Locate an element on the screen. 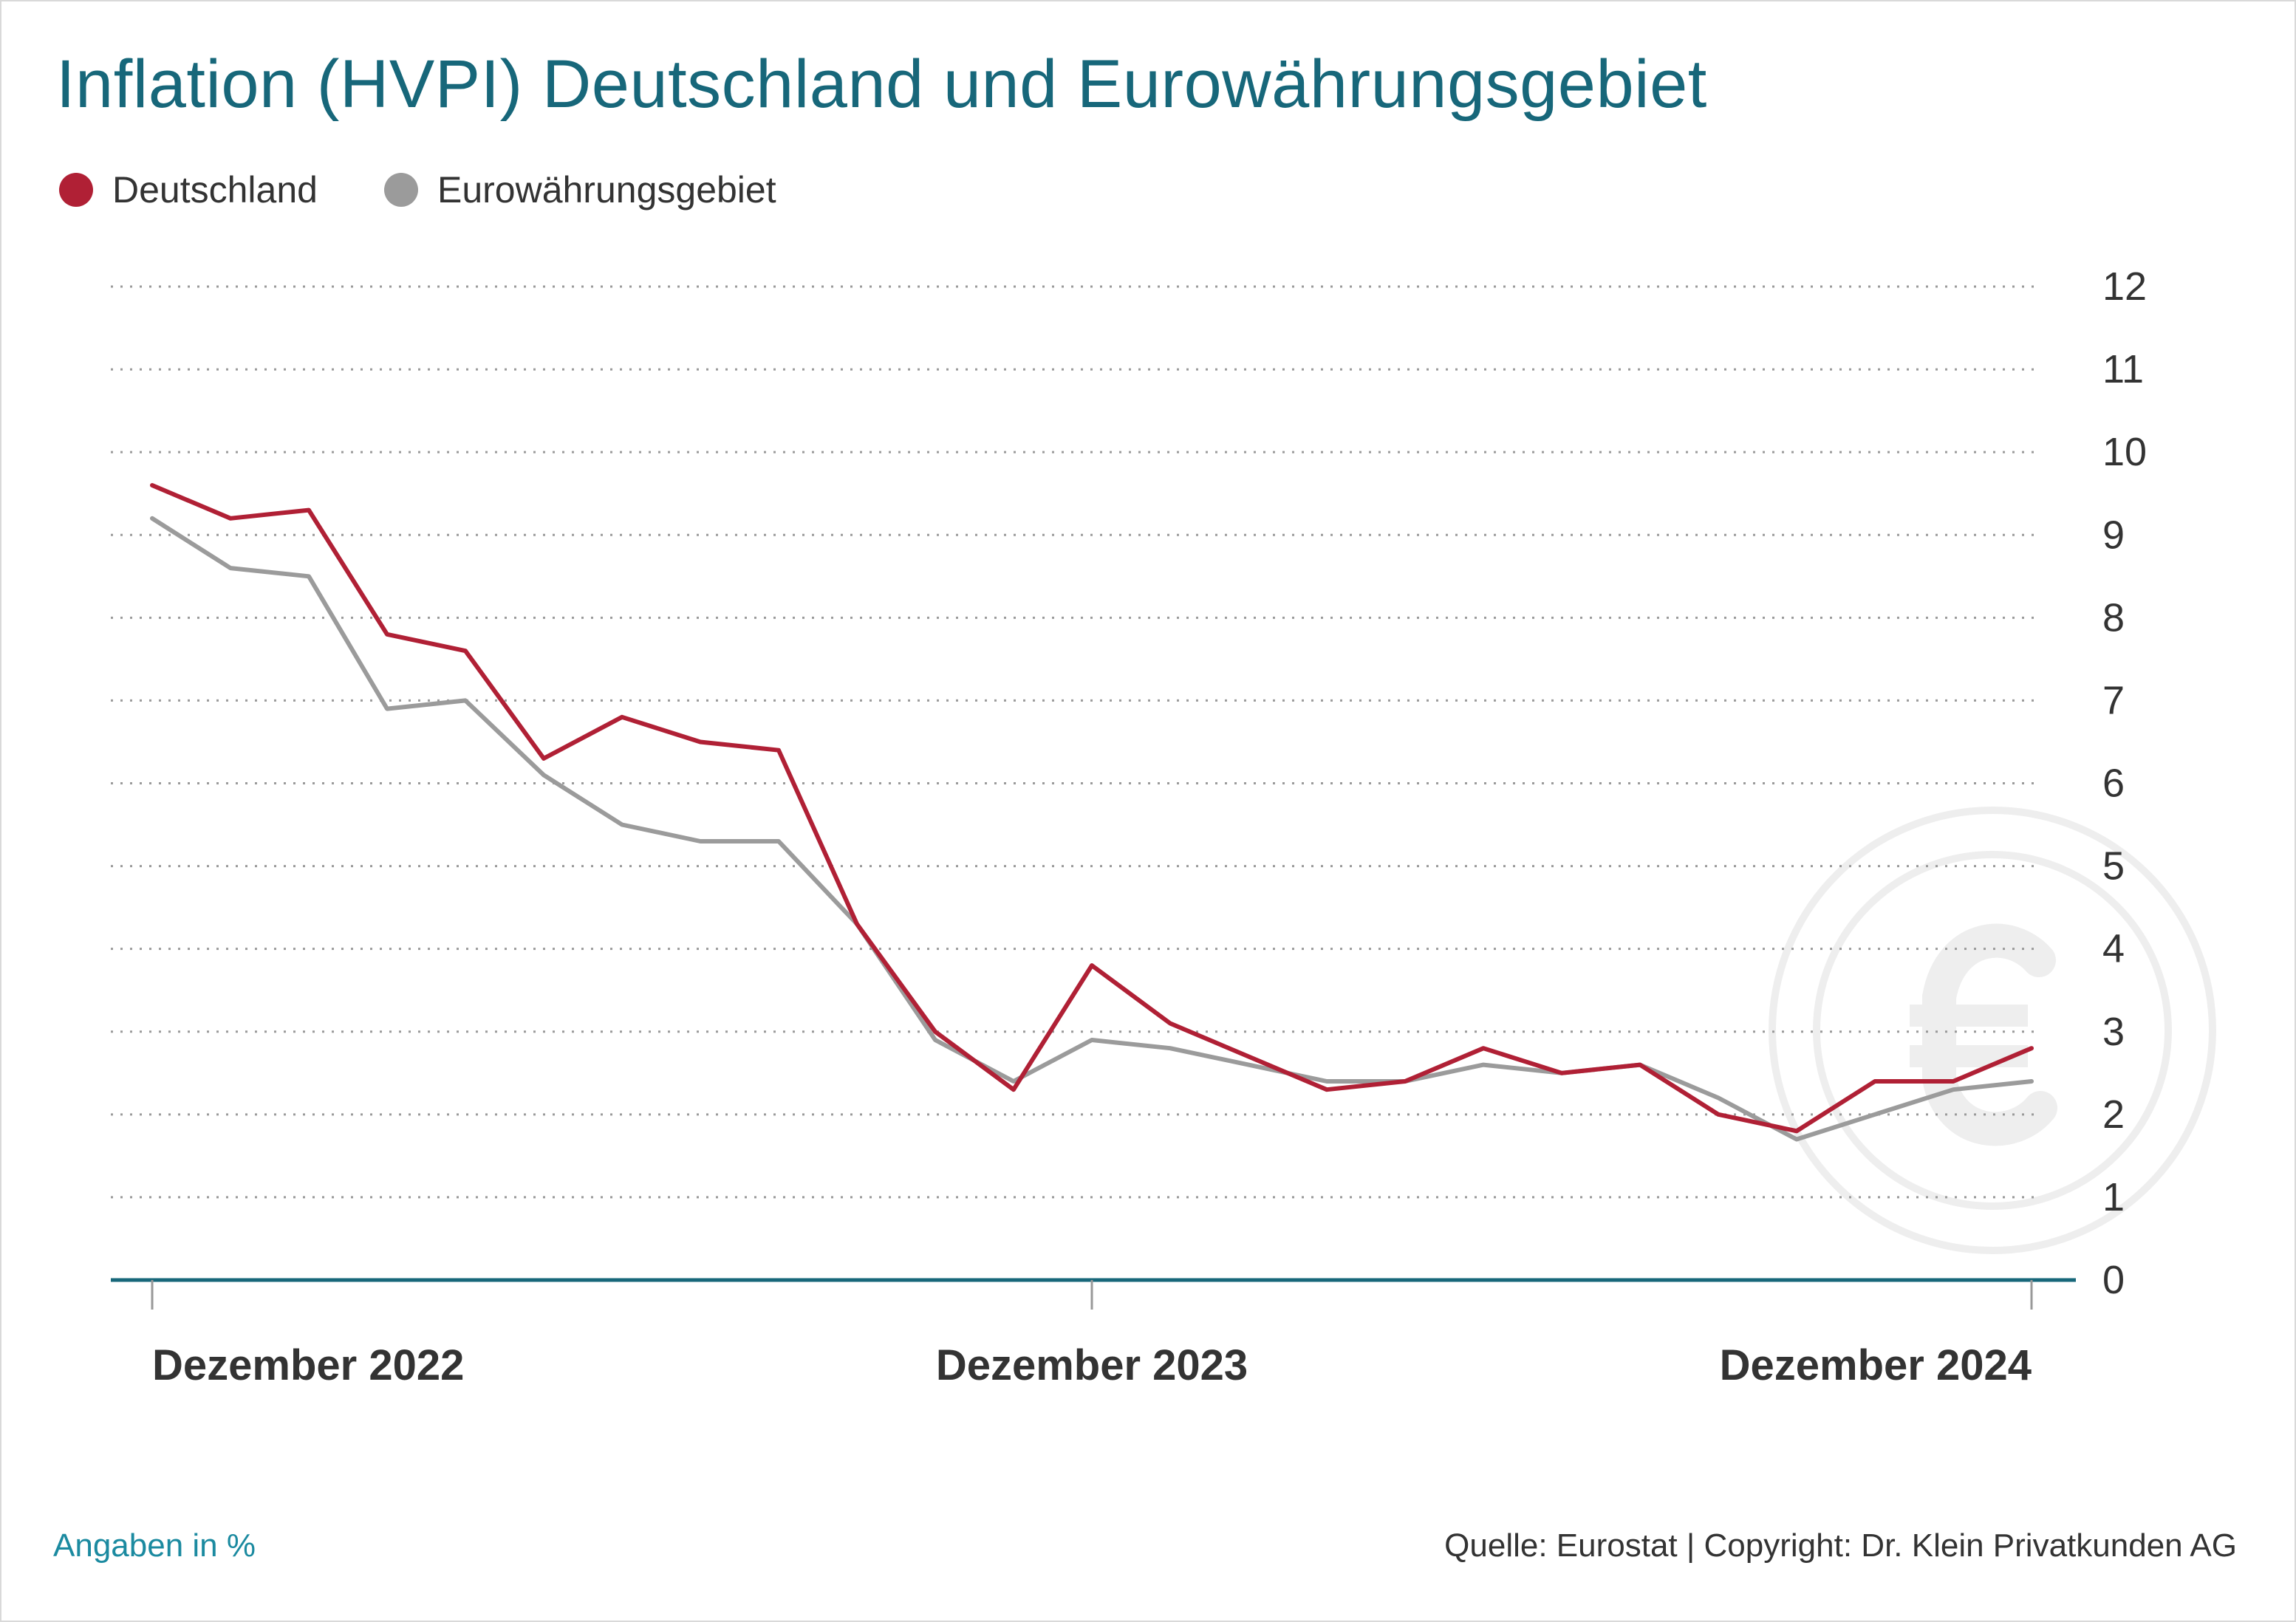  y-tick-label: 1 is located at coordinates (2113, 1197).